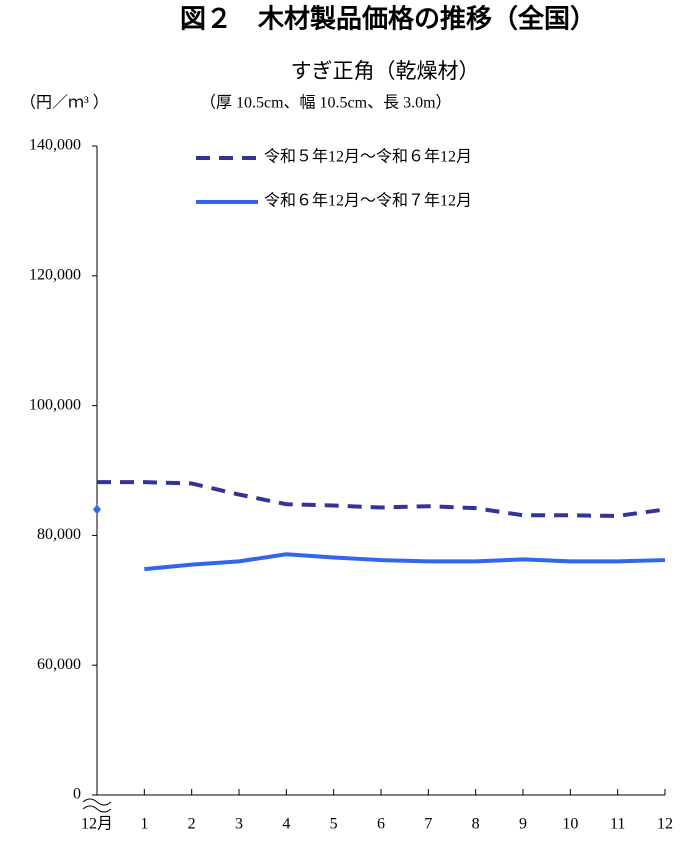  I want to click on x-tick-label: 4, so click(286, 824).